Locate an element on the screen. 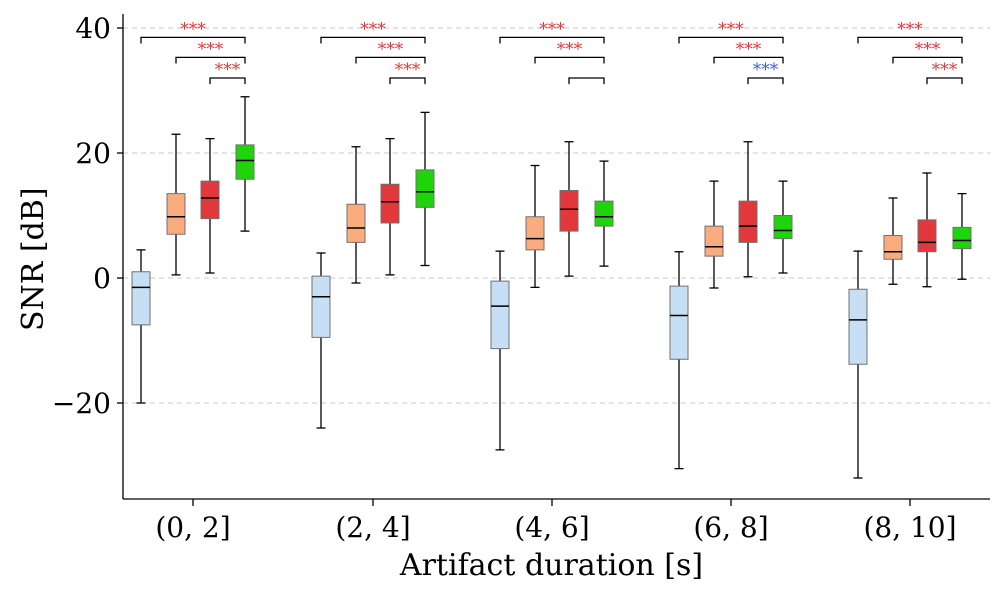  x-tick-label: (0, 2] is located at coordinates (192, 527).